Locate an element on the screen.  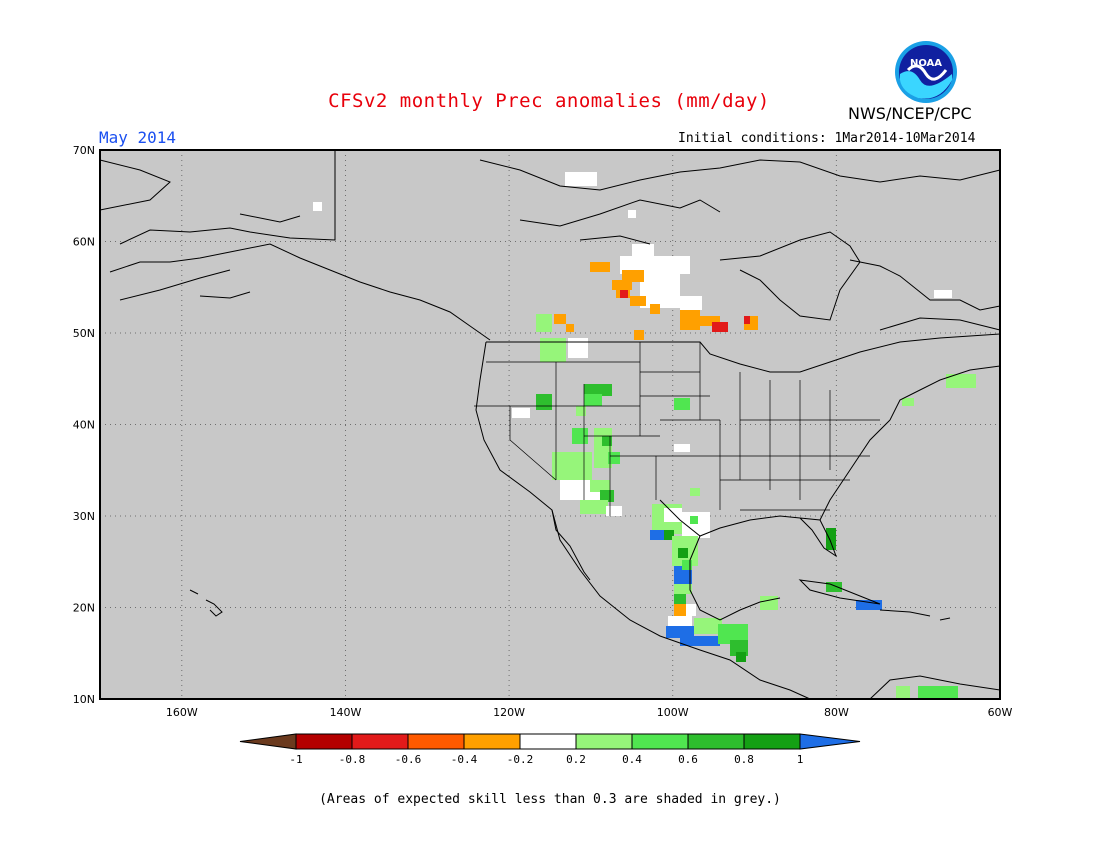
state-borders is located at coordinates (677, 429).